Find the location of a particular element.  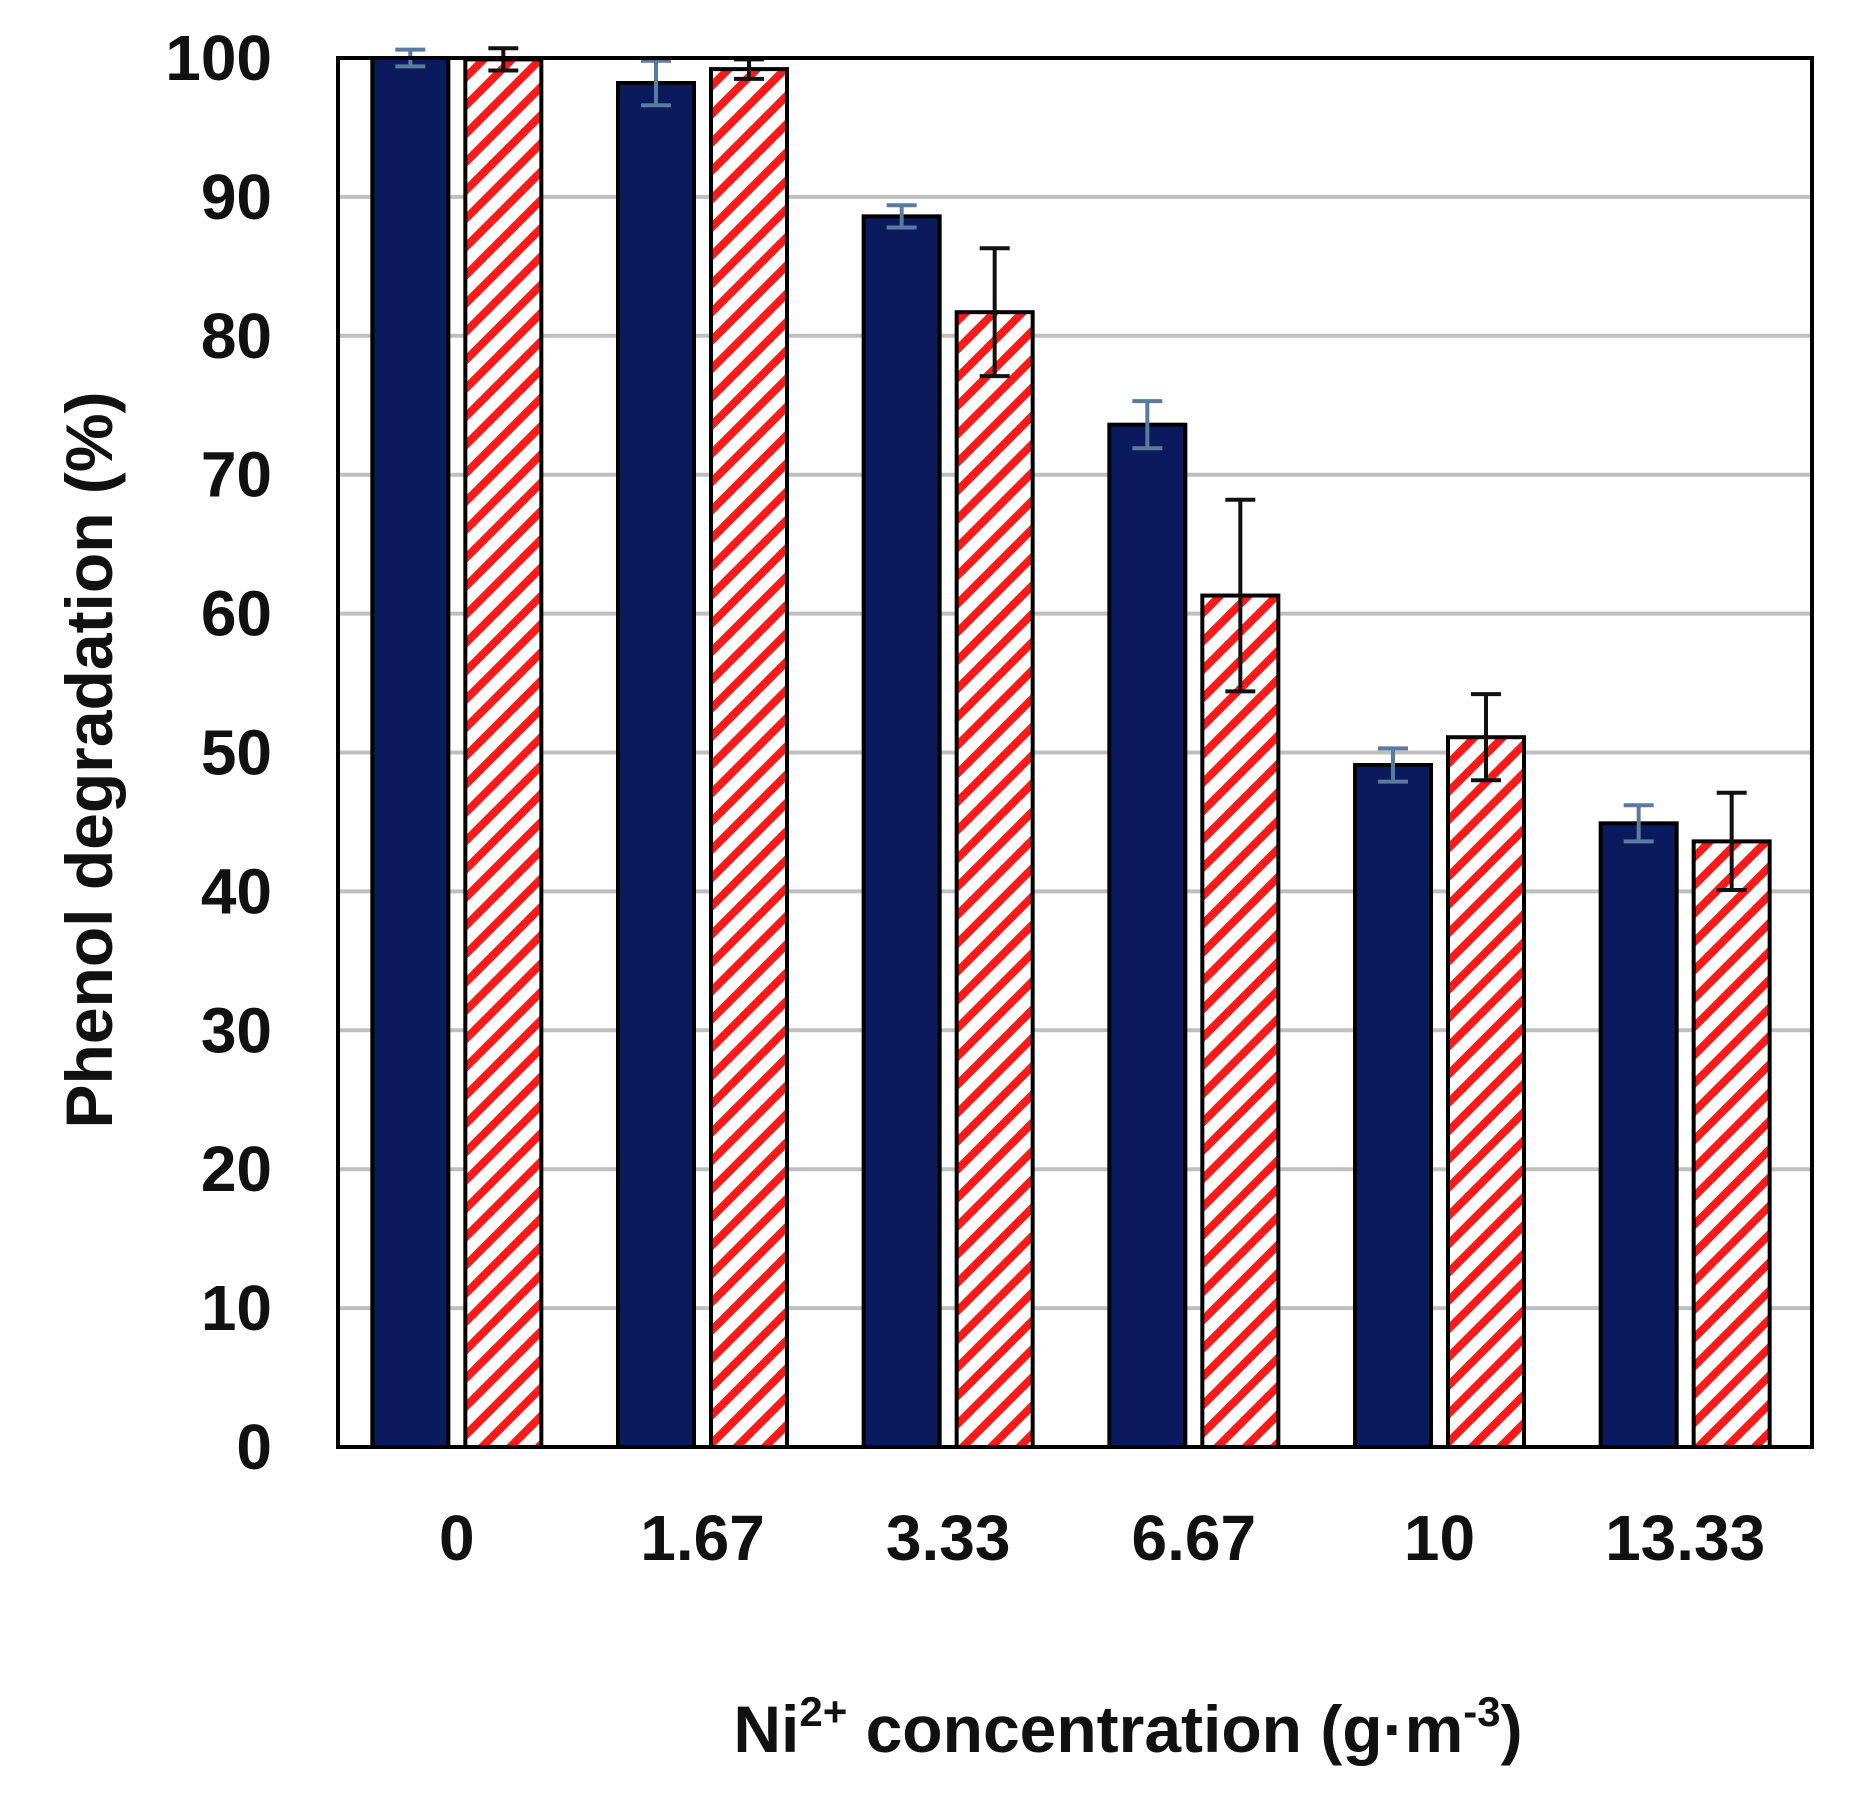

x-axis-title-sup: 2+ is located at coordinates (823, 1711).